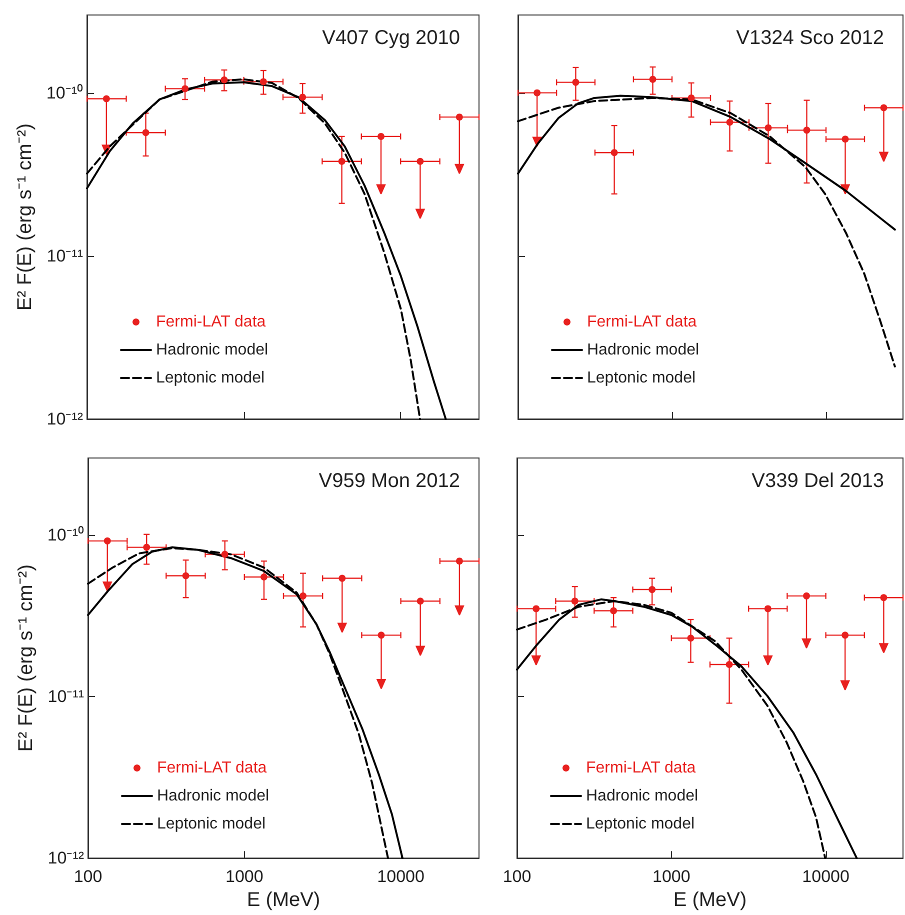  Describe the element at coordinates (810, 38) in the screenshot. I see `text: V1324 Sco 2012` at that location.